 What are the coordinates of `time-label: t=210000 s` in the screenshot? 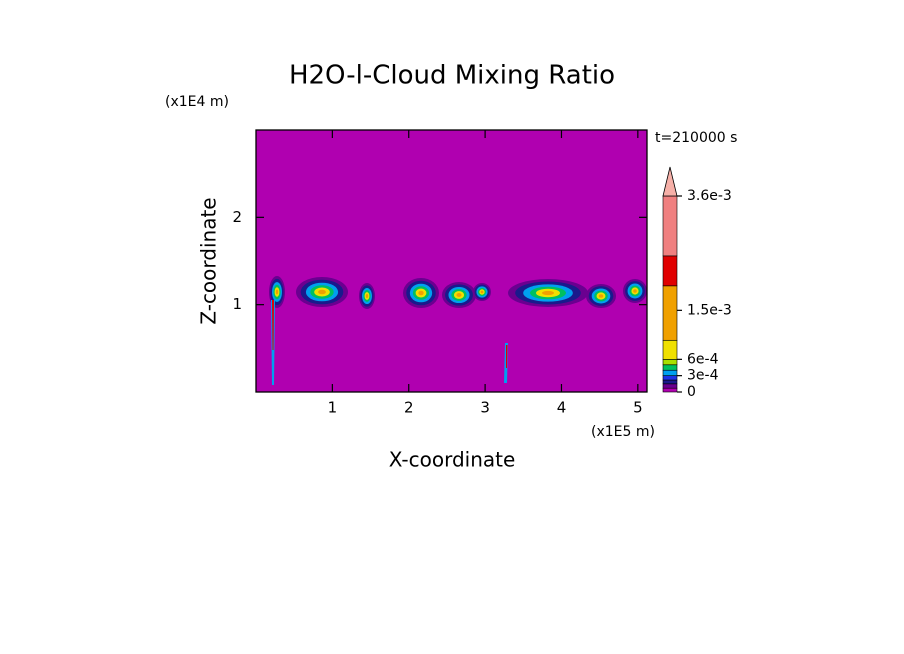 It's located at (696, 138).